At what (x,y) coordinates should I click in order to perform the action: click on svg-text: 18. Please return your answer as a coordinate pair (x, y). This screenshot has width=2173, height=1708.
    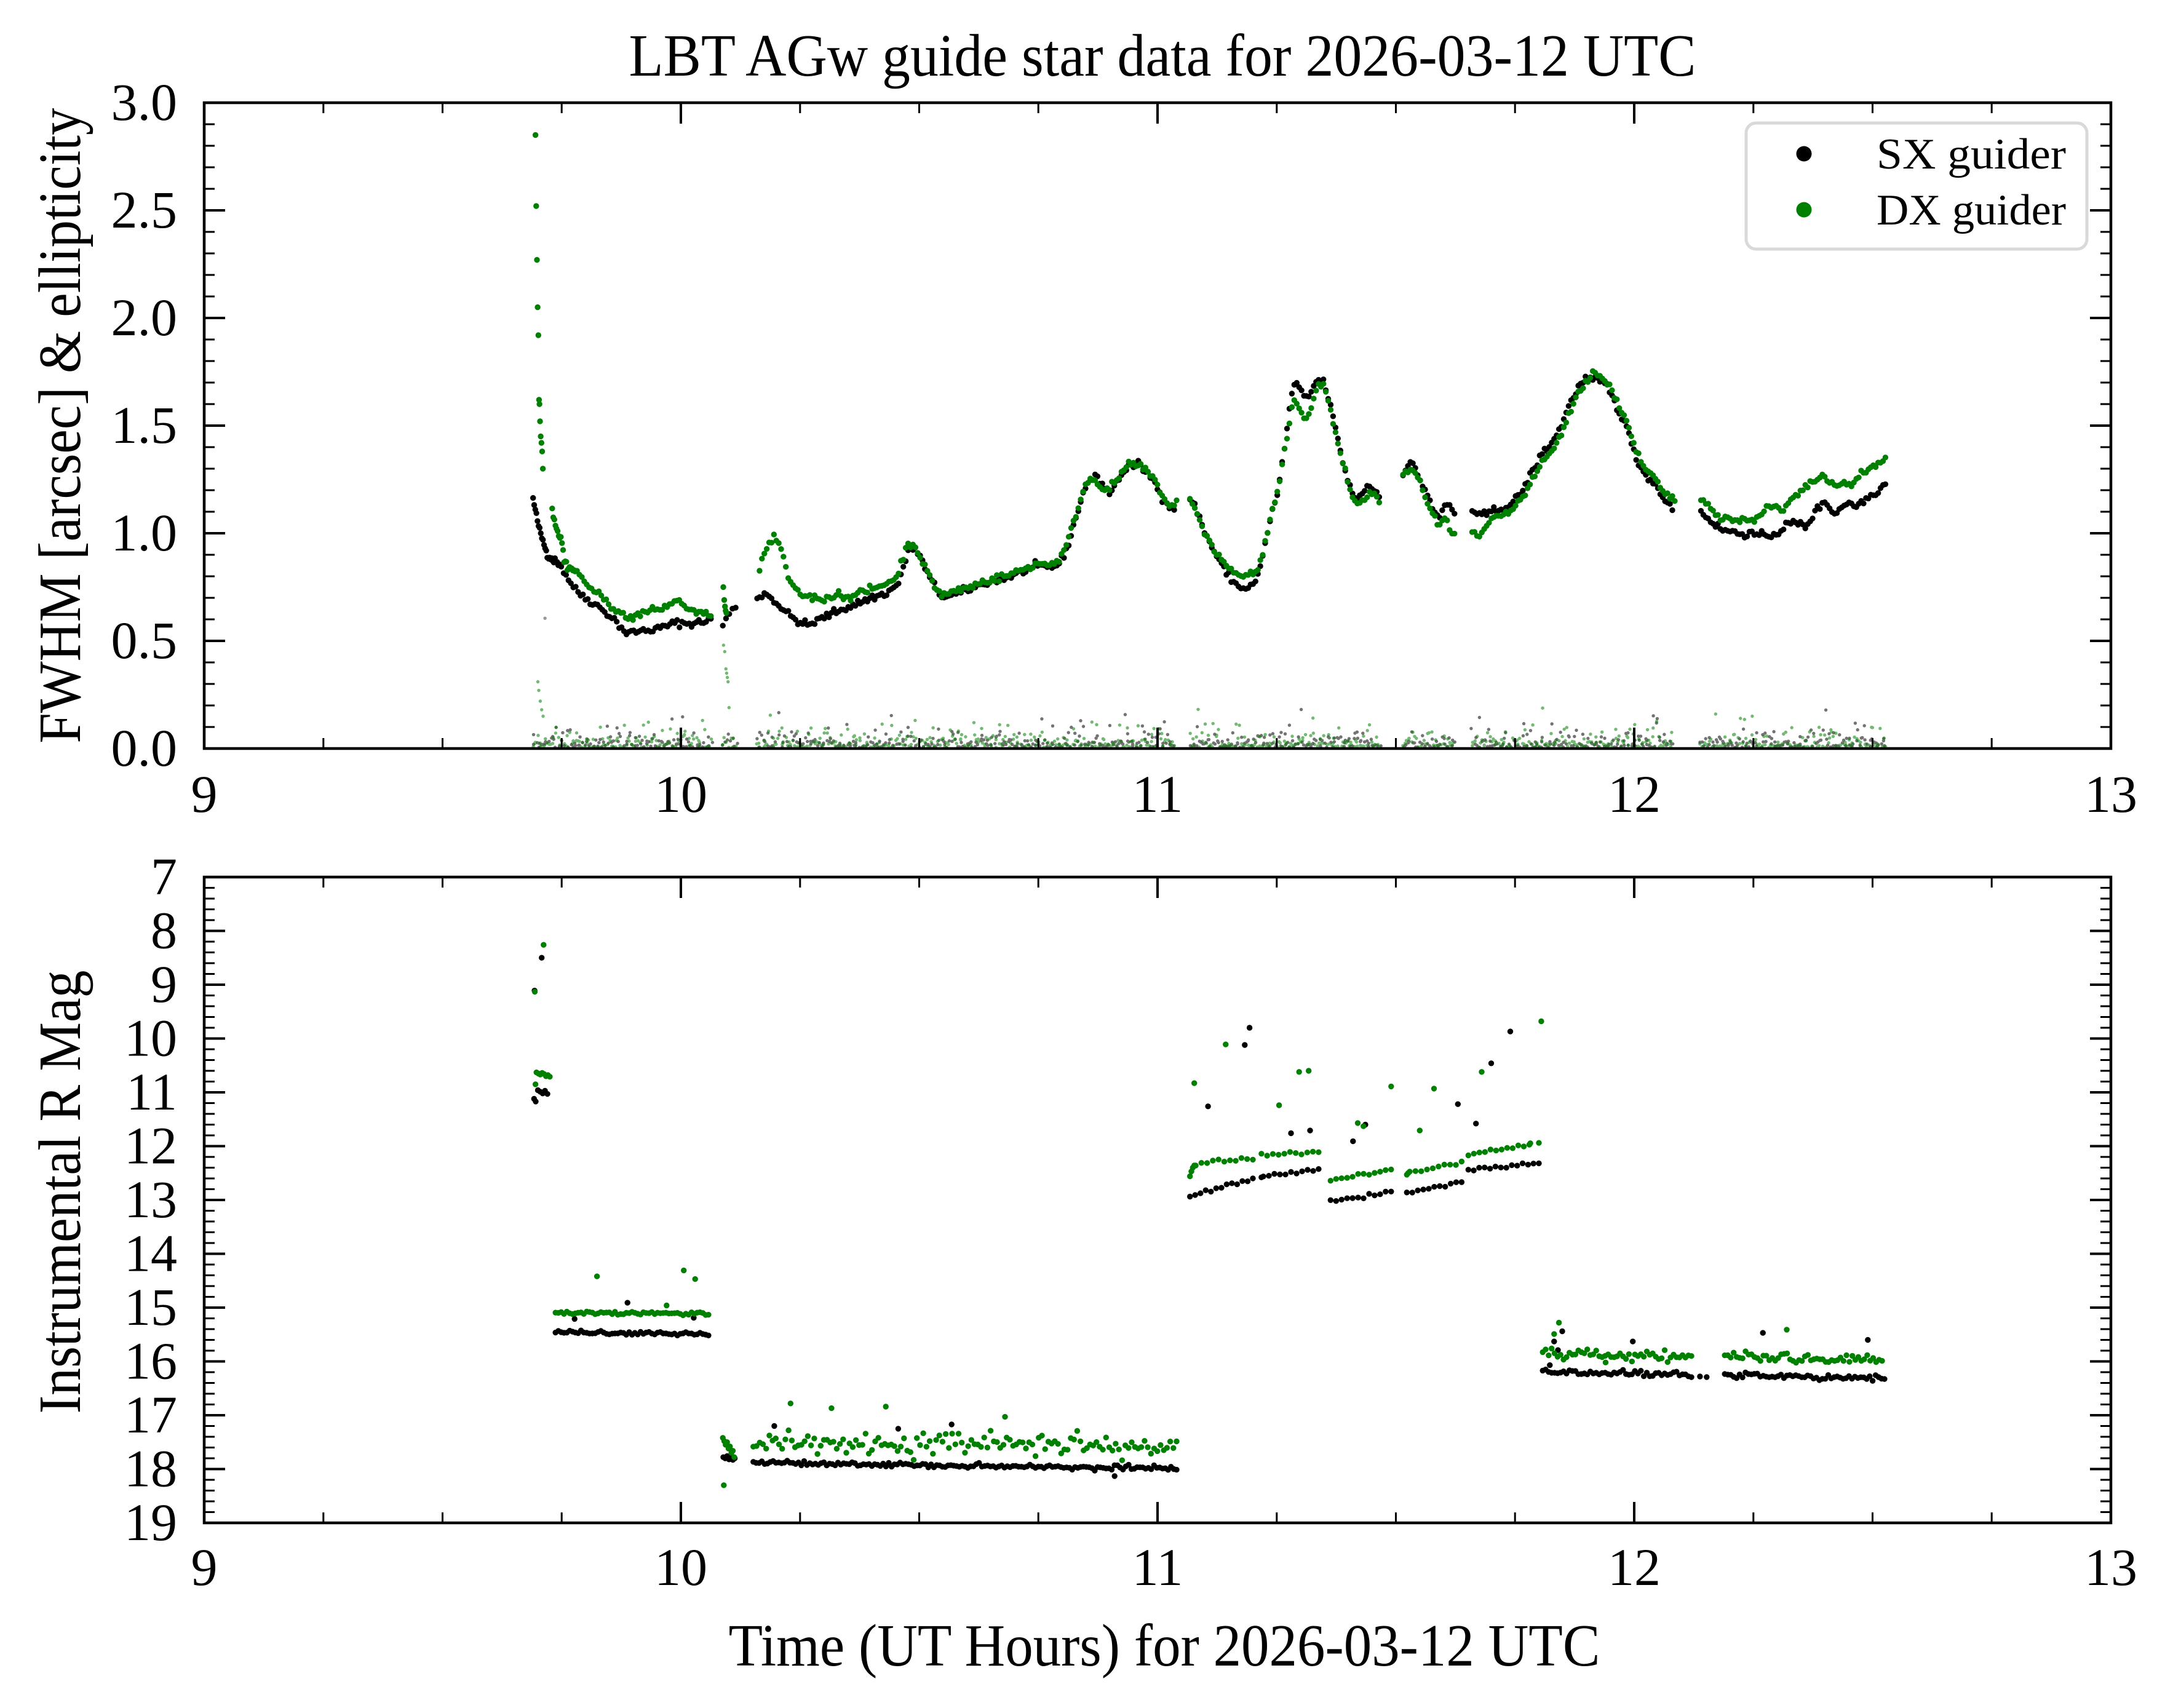
    Looking at the image, I should click on (150, 1469).